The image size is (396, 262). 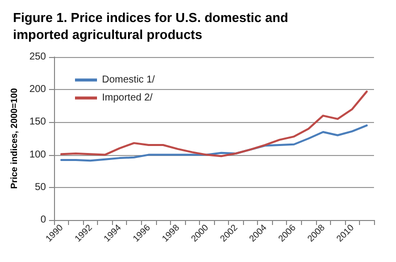 What do you see at coordinates (152, 26) in the screenshot?
I see `chart-title: Figure 1. Price indices for U.S. domestic and imported agricultural products` at bounding box center [152, 26].